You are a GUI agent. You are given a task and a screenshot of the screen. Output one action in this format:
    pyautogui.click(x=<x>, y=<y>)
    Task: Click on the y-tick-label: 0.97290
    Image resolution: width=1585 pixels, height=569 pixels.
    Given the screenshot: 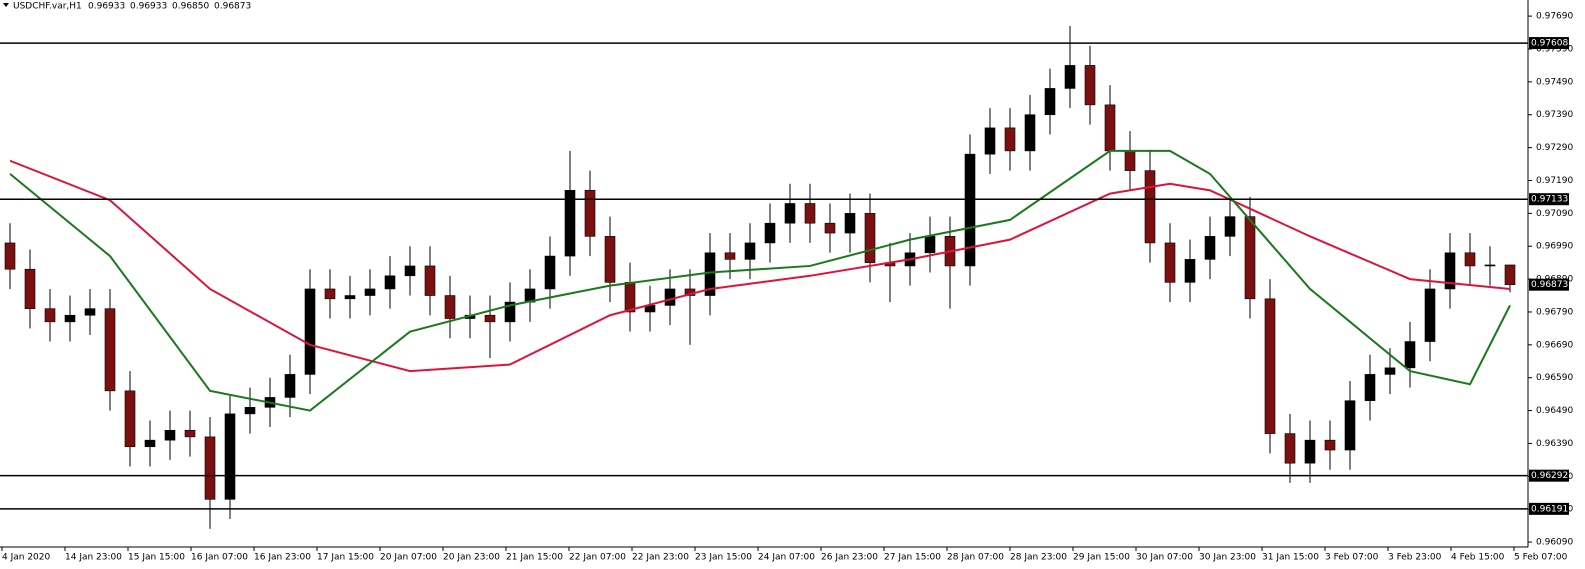 What is the action you would take?
    pyautogui.click(x=1554, y=148)
    